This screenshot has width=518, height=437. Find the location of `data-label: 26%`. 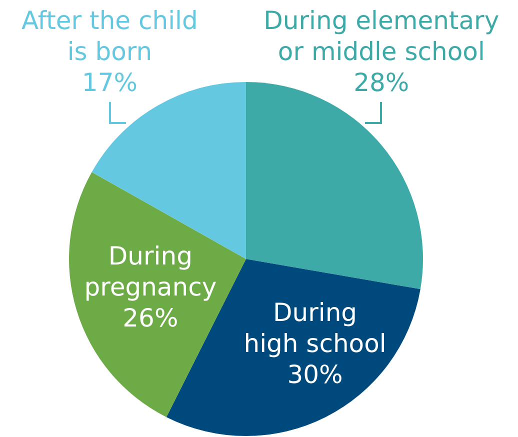

data-label: 26% is located at coordinates (150, 318).